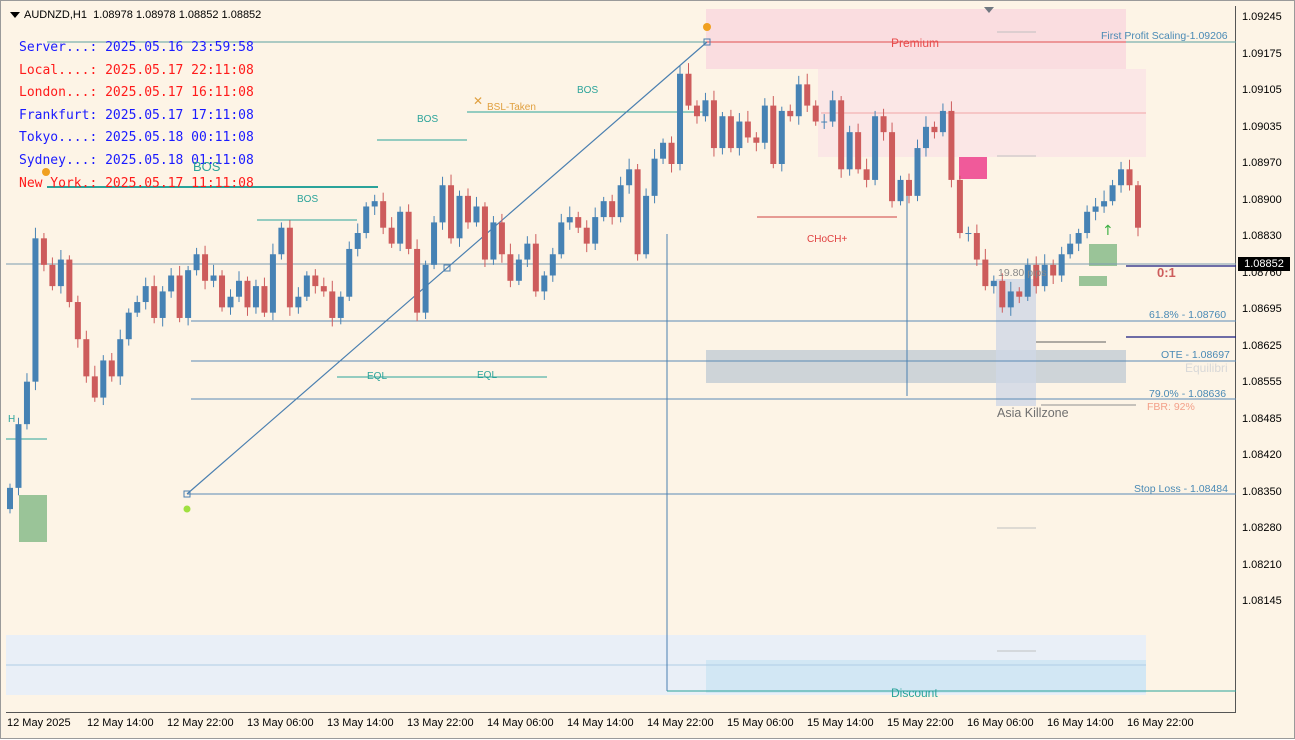 The image size is (1295, 740). Describe the element at coordinates (120, 723) in the screenshot. I see `time-tick-label: 12 May 14:00` at that location.